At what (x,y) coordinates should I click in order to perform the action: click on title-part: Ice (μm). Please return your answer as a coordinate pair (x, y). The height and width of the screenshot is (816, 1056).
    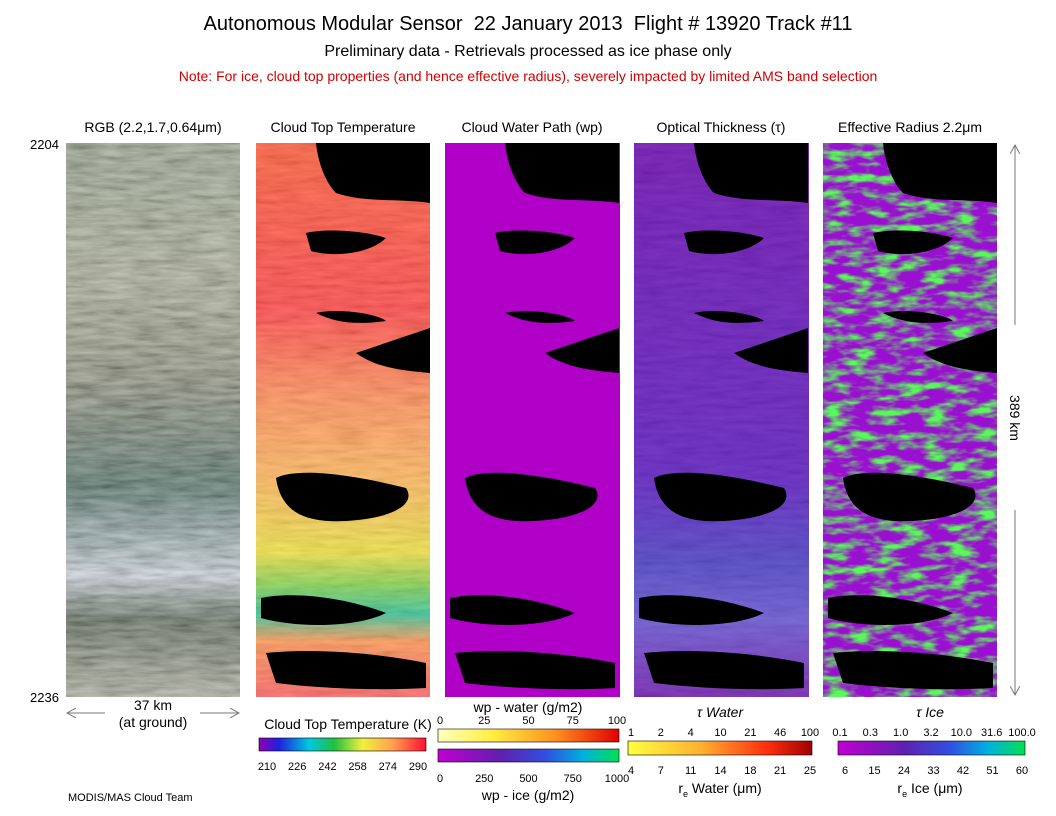
    Looking at the image, I should click on (935, 788).